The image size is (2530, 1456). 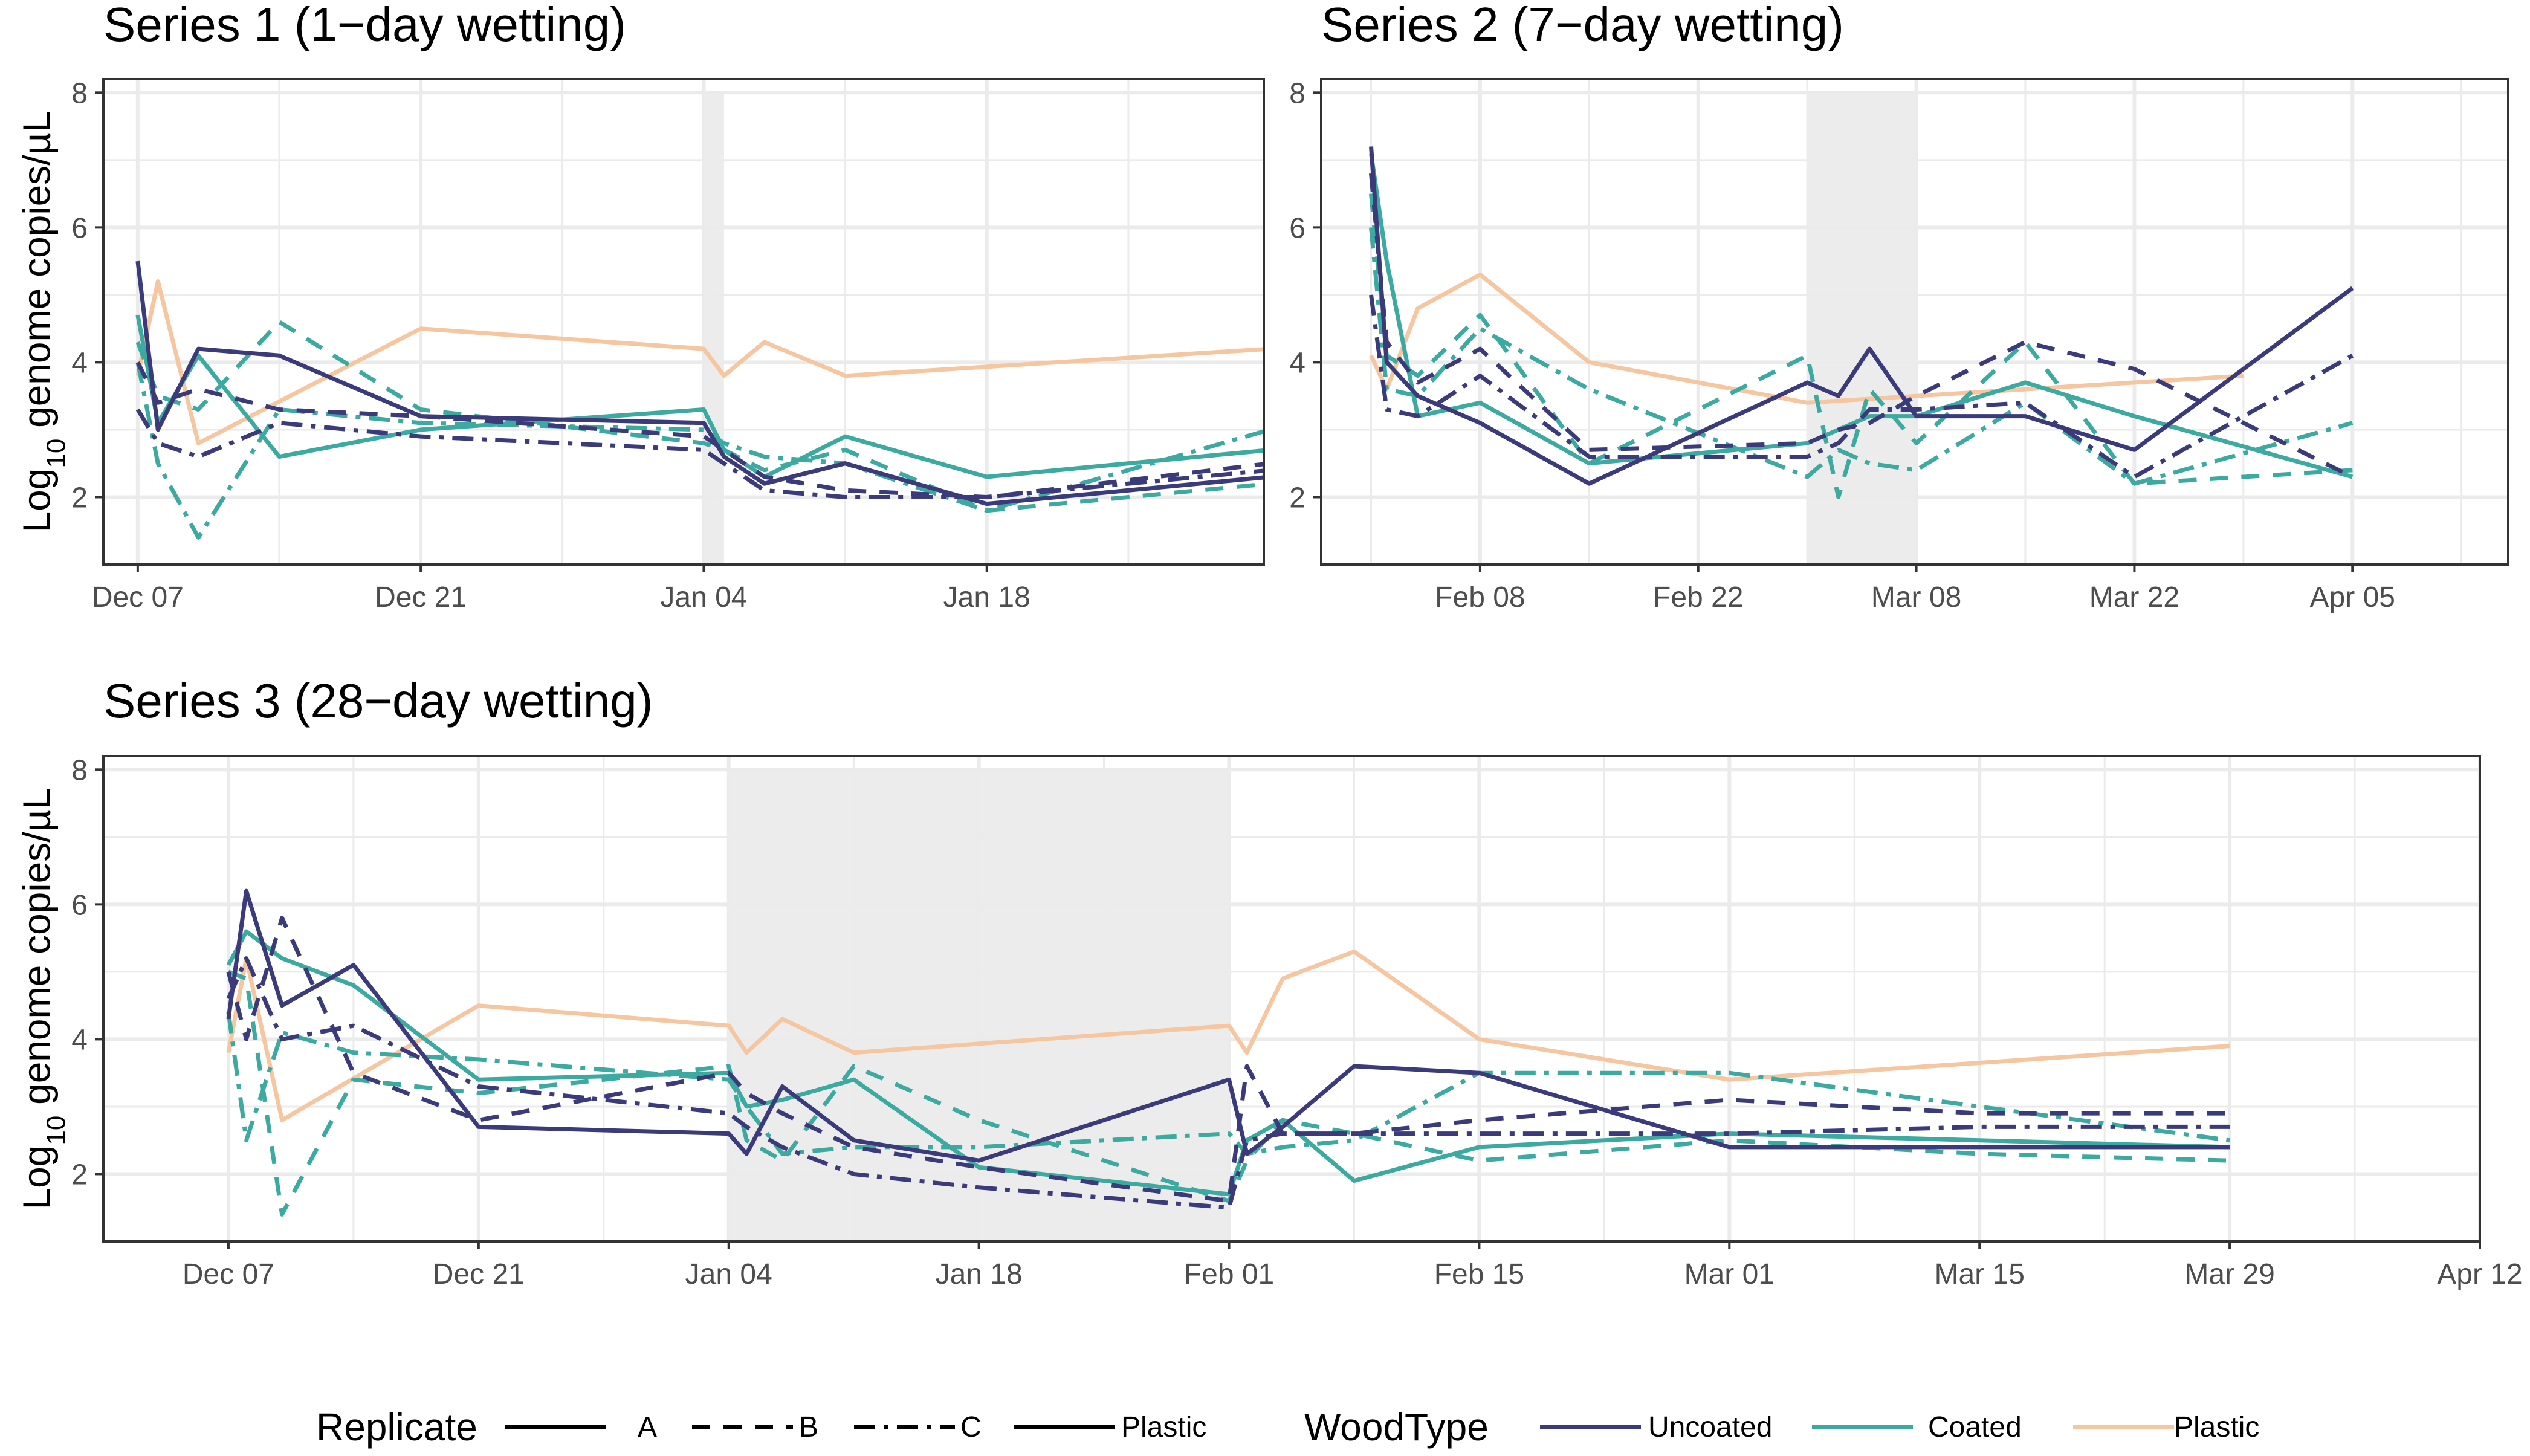 I want to click on panel-title-s2: Series 2 (7−day wetting), so click(x=1582, y=25).